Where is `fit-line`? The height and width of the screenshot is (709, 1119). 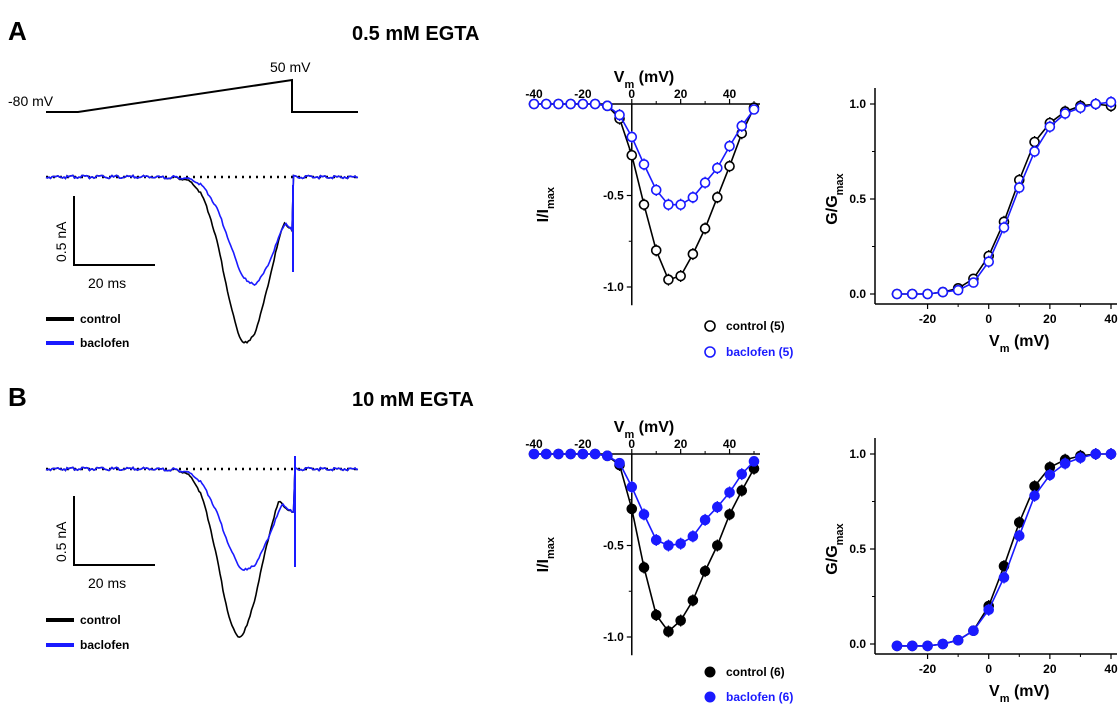 fit-line is located at coordinates (1004, 550).